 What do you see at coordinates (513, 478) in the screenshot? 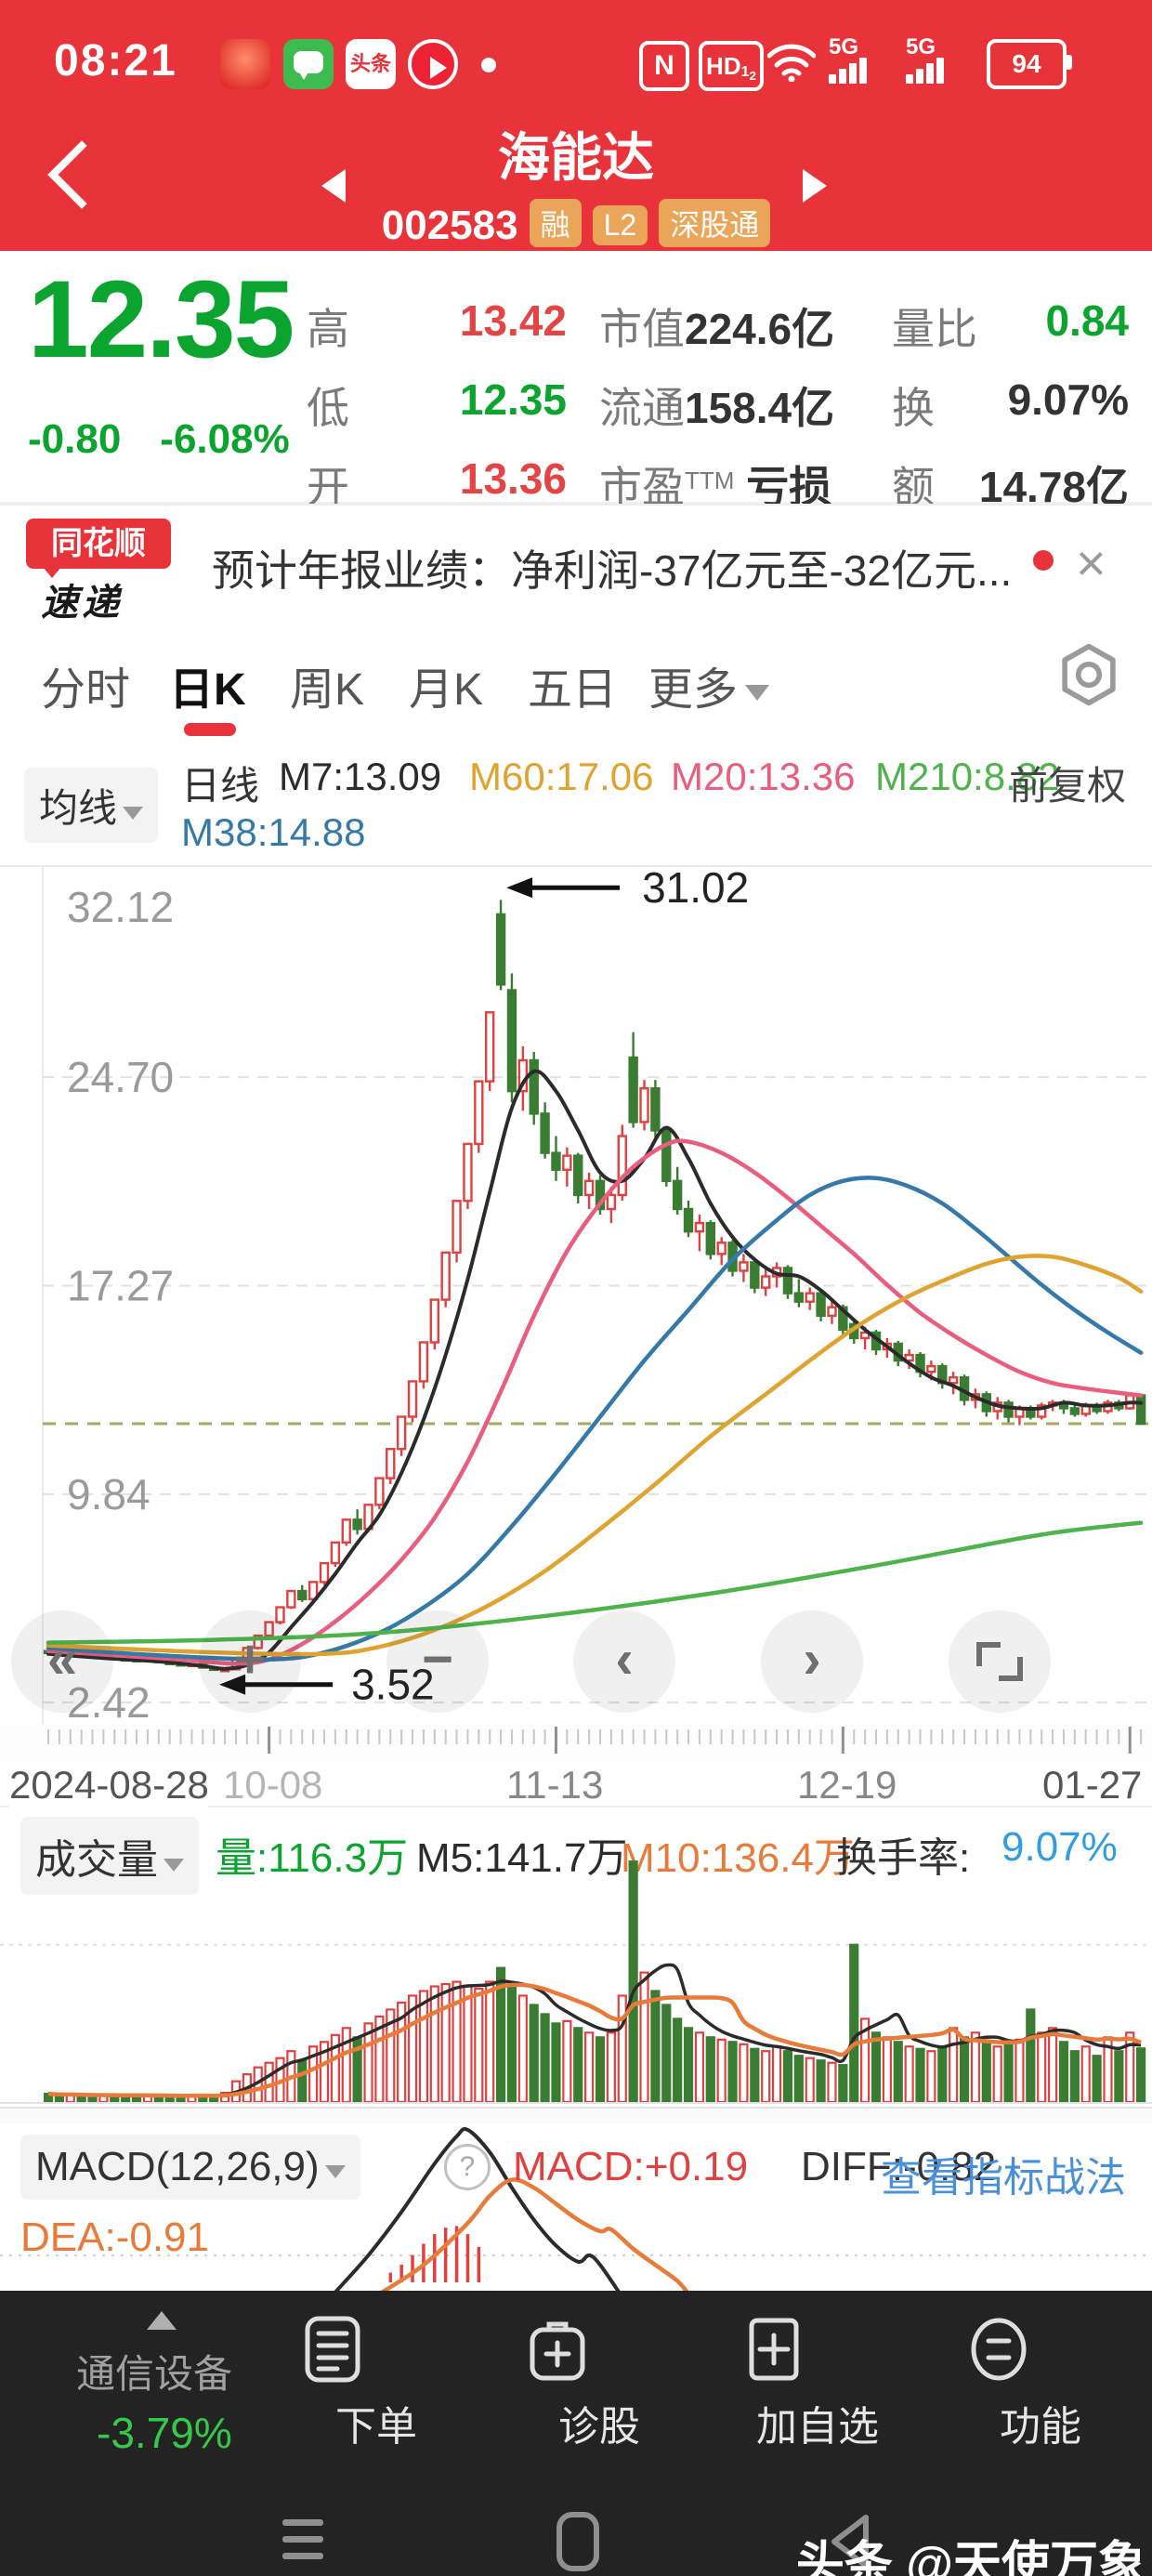
I see `open-value: 13.36` at bounding box center [513, 478].